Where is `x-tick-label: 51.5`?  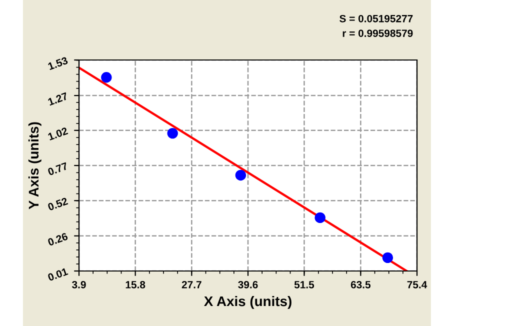
x-tick-label: 51.5 is located at coordinates (304, 284).